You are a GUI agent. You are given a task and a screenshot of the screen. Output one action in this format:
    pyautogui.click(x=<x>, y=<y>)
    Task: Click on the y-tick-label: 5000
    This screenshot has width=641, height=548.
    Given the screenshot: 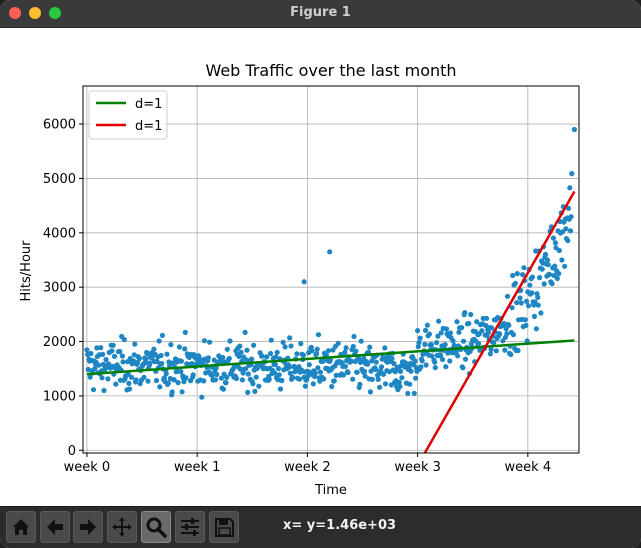 What is the action you would take?
    pyautogui.click(x=59, y=179)
    